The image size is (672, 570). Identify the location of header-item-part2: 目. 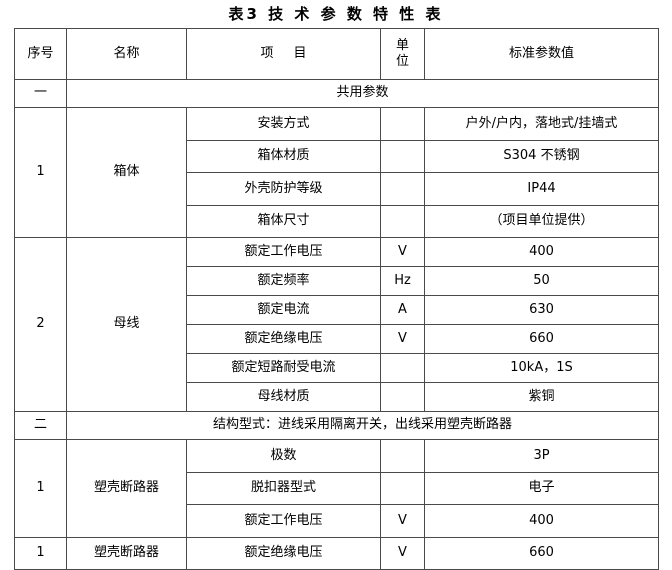
(300, 53).